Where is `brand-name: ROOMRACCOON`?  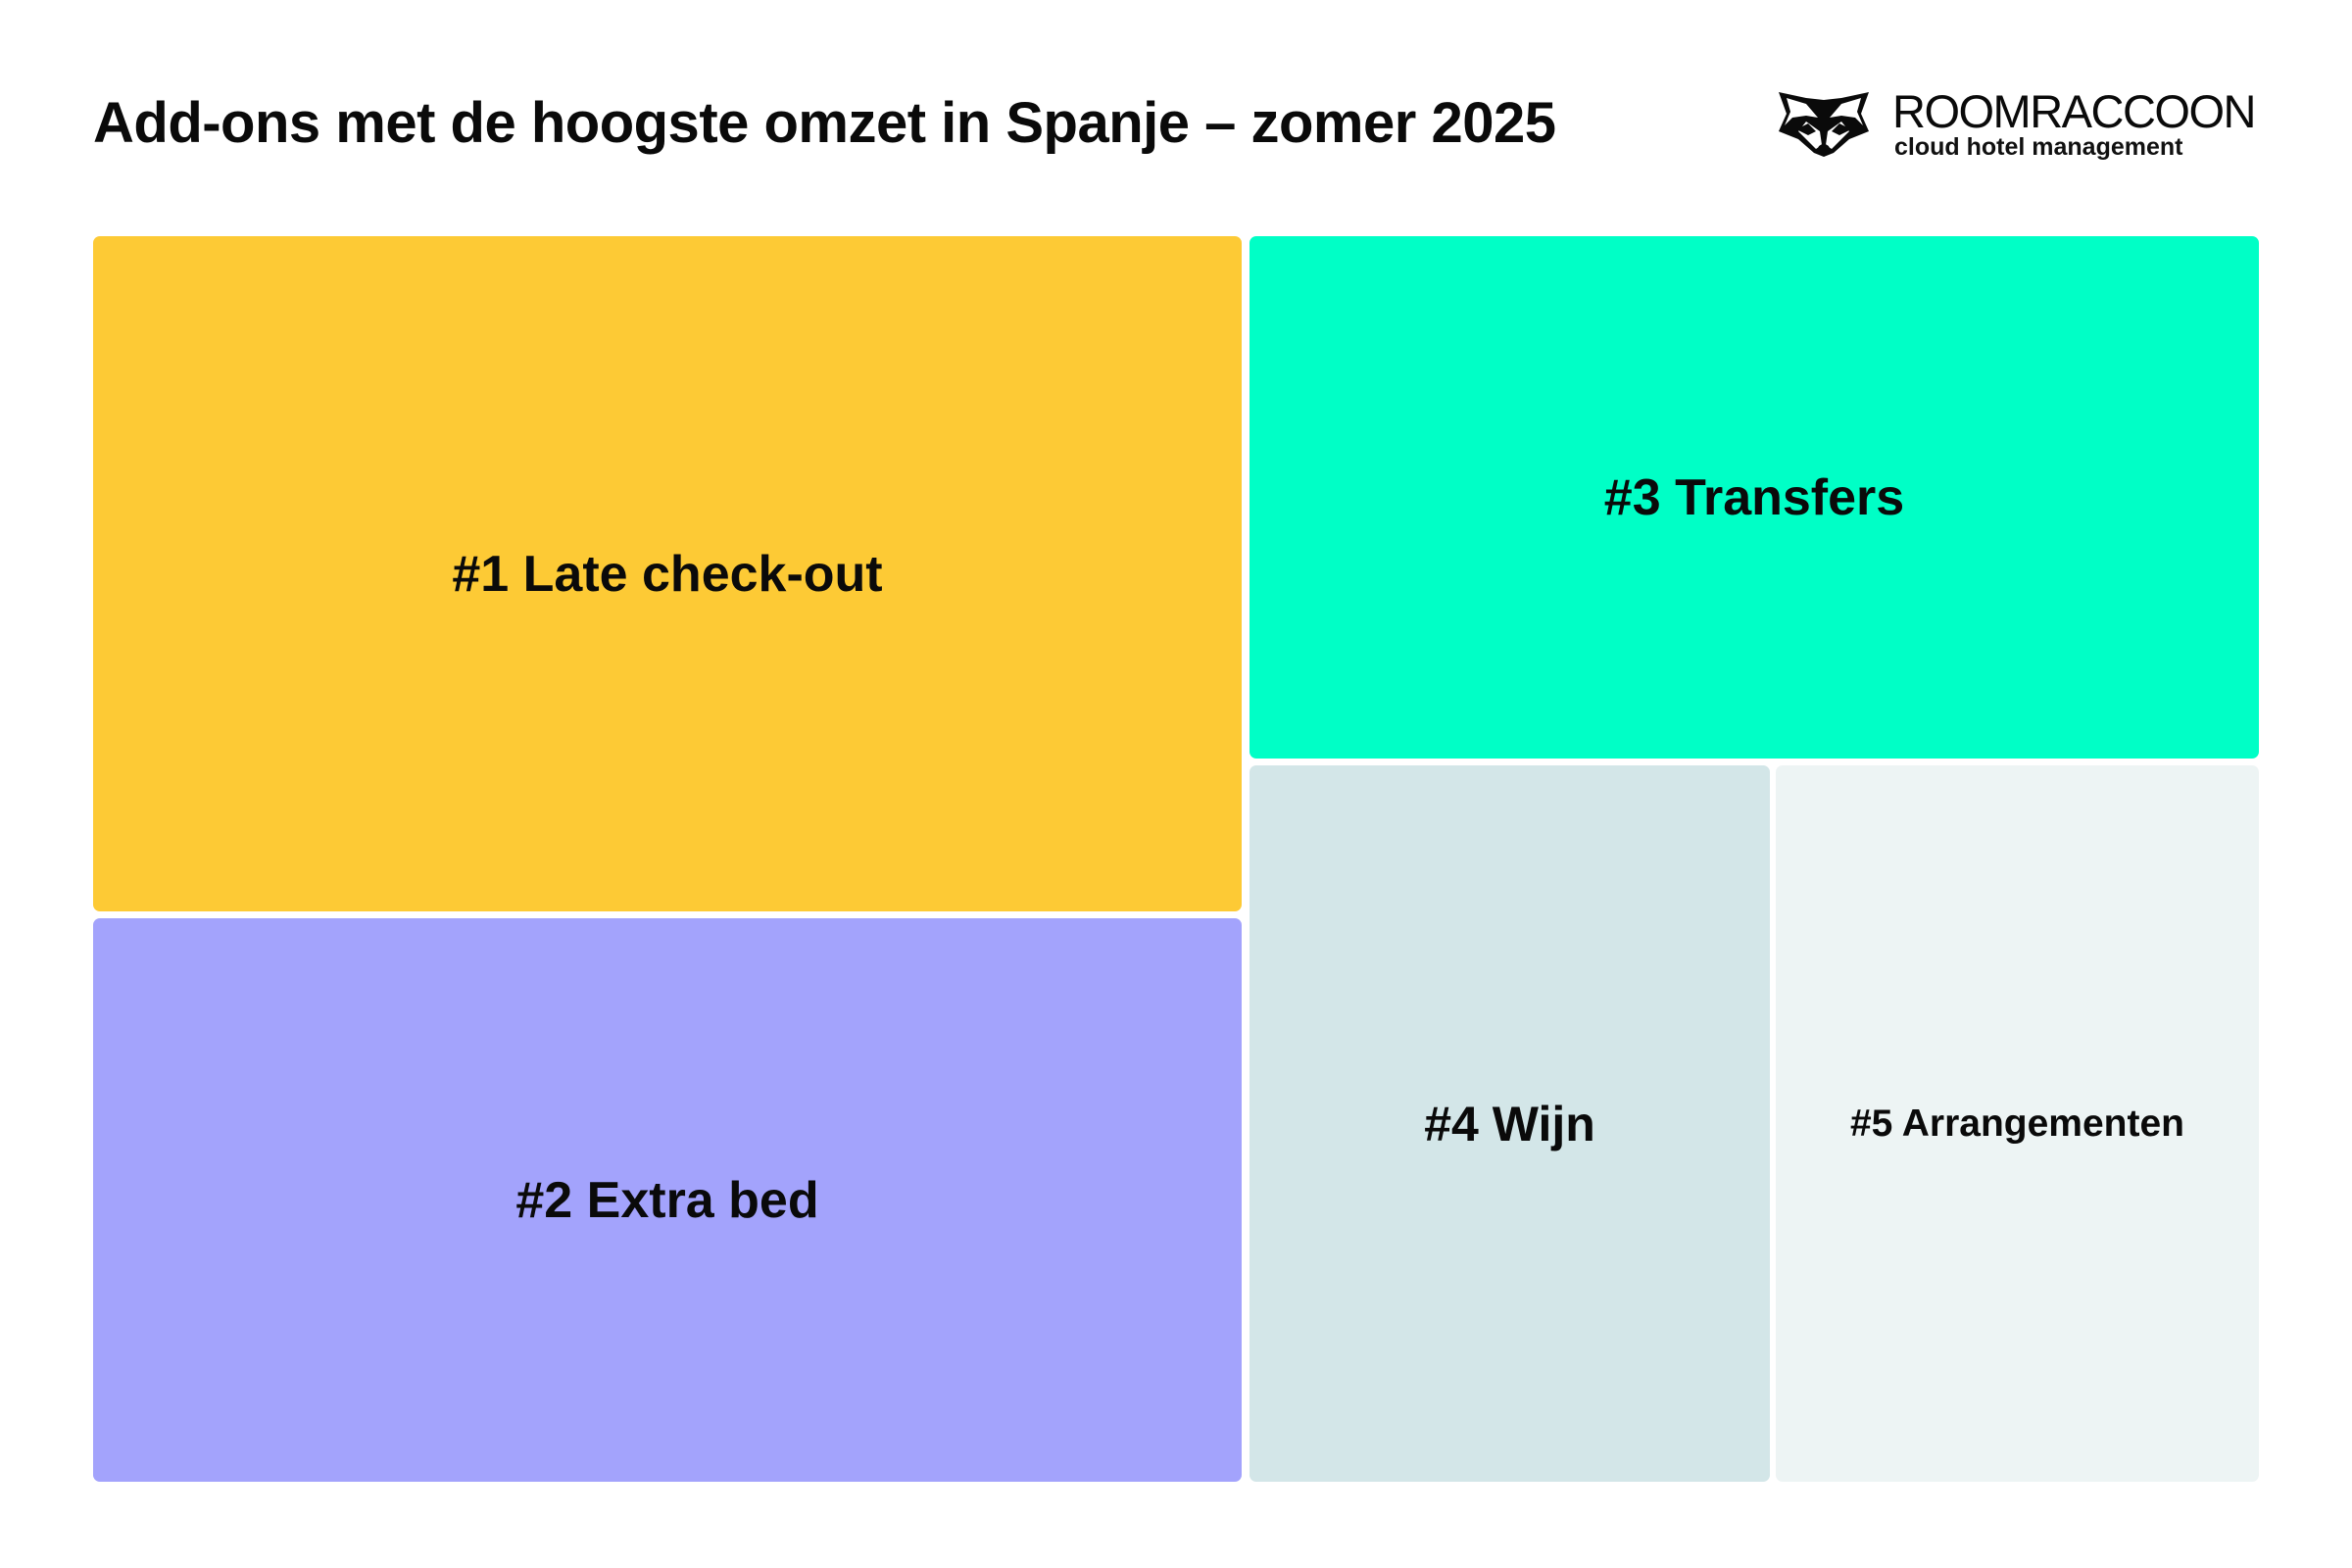 brand-name: ROOMRACCOON is located at coordinates (2074, 111).